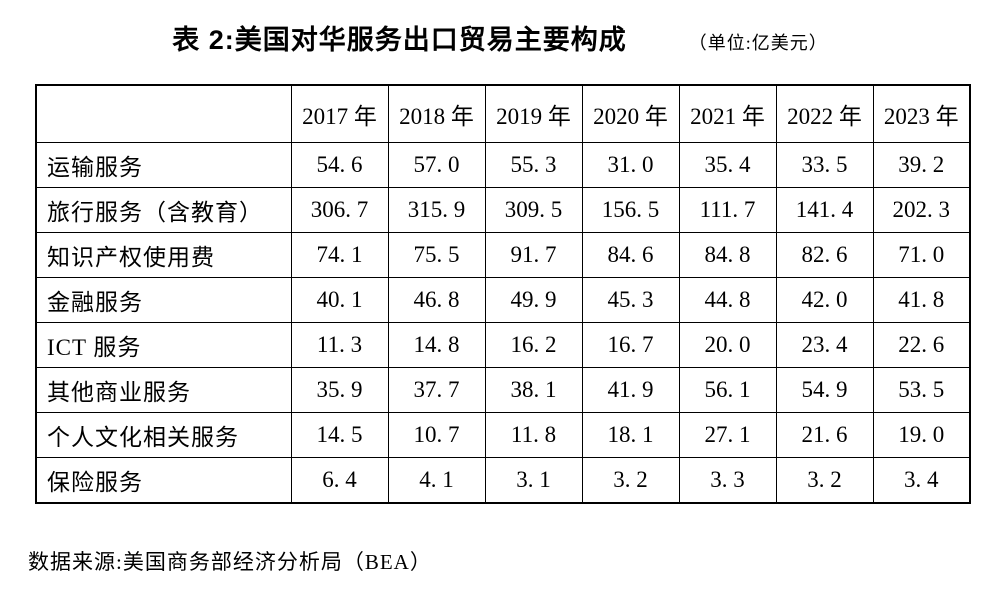 Image resolution: width=1000 pixels, height=614 pixels. What do you see at coordinates (921, 300) in the screenshot?
I see `value-cell: 41. 8` at bounding box center [921, 300].